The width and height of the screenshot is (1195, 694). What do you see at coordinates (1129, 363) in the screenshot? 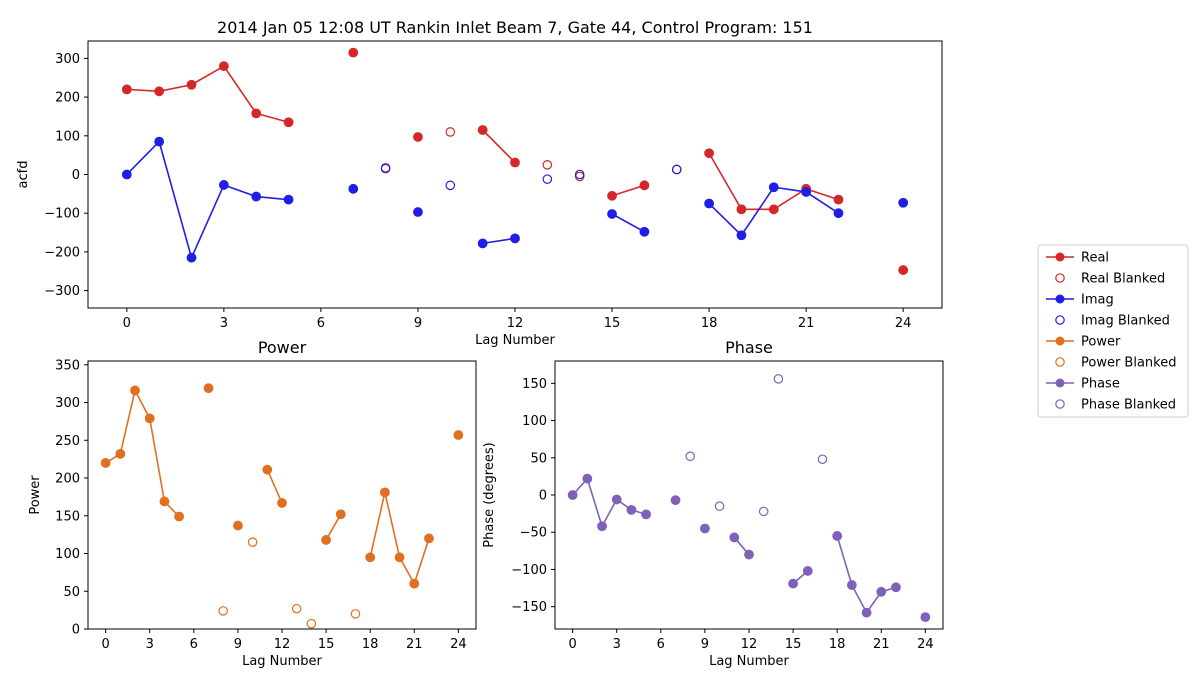
I see `legend-label-power-blanked: Power Blanked` at bounding box center [1129, 363].